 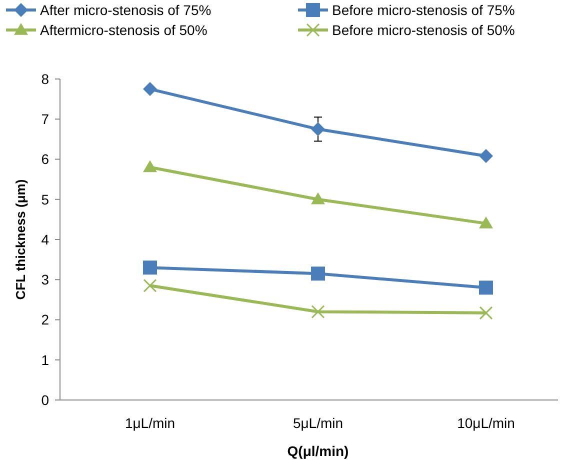 What do you see at coordinates (126, 10) in the screenshot?
I see `legend-label: After micro-stenosis of 75%` at bounding box center [126, 10].